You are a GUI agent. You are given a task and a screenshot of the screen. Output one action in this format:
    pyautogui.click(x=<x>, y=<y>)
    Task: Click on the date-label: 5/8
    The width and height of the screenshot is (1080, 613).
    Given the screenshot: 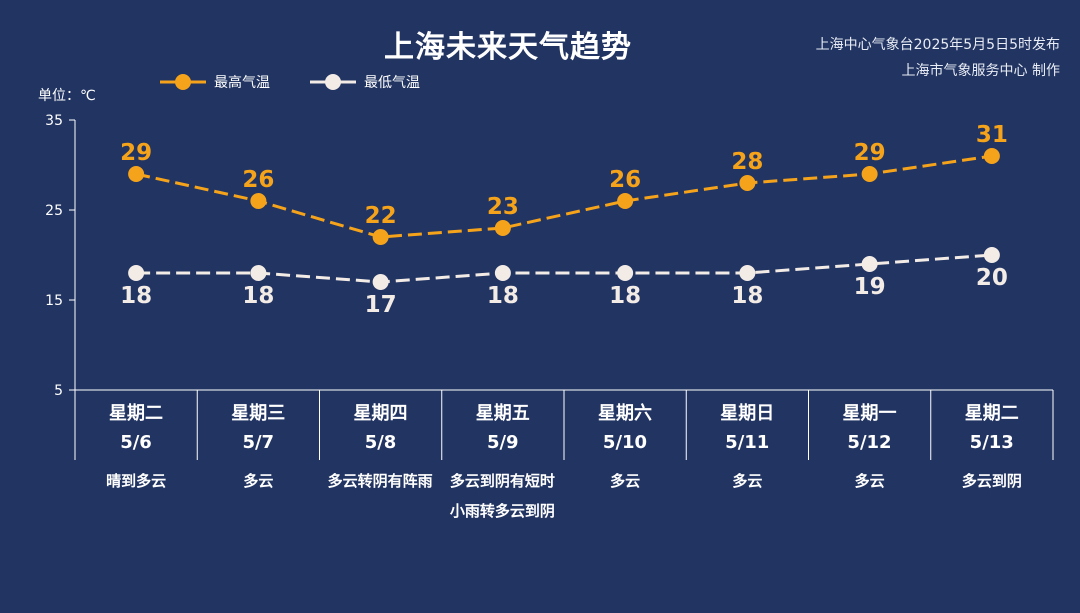 What is the action you would take?
    pyautogui.click(x=380, y=442)
    